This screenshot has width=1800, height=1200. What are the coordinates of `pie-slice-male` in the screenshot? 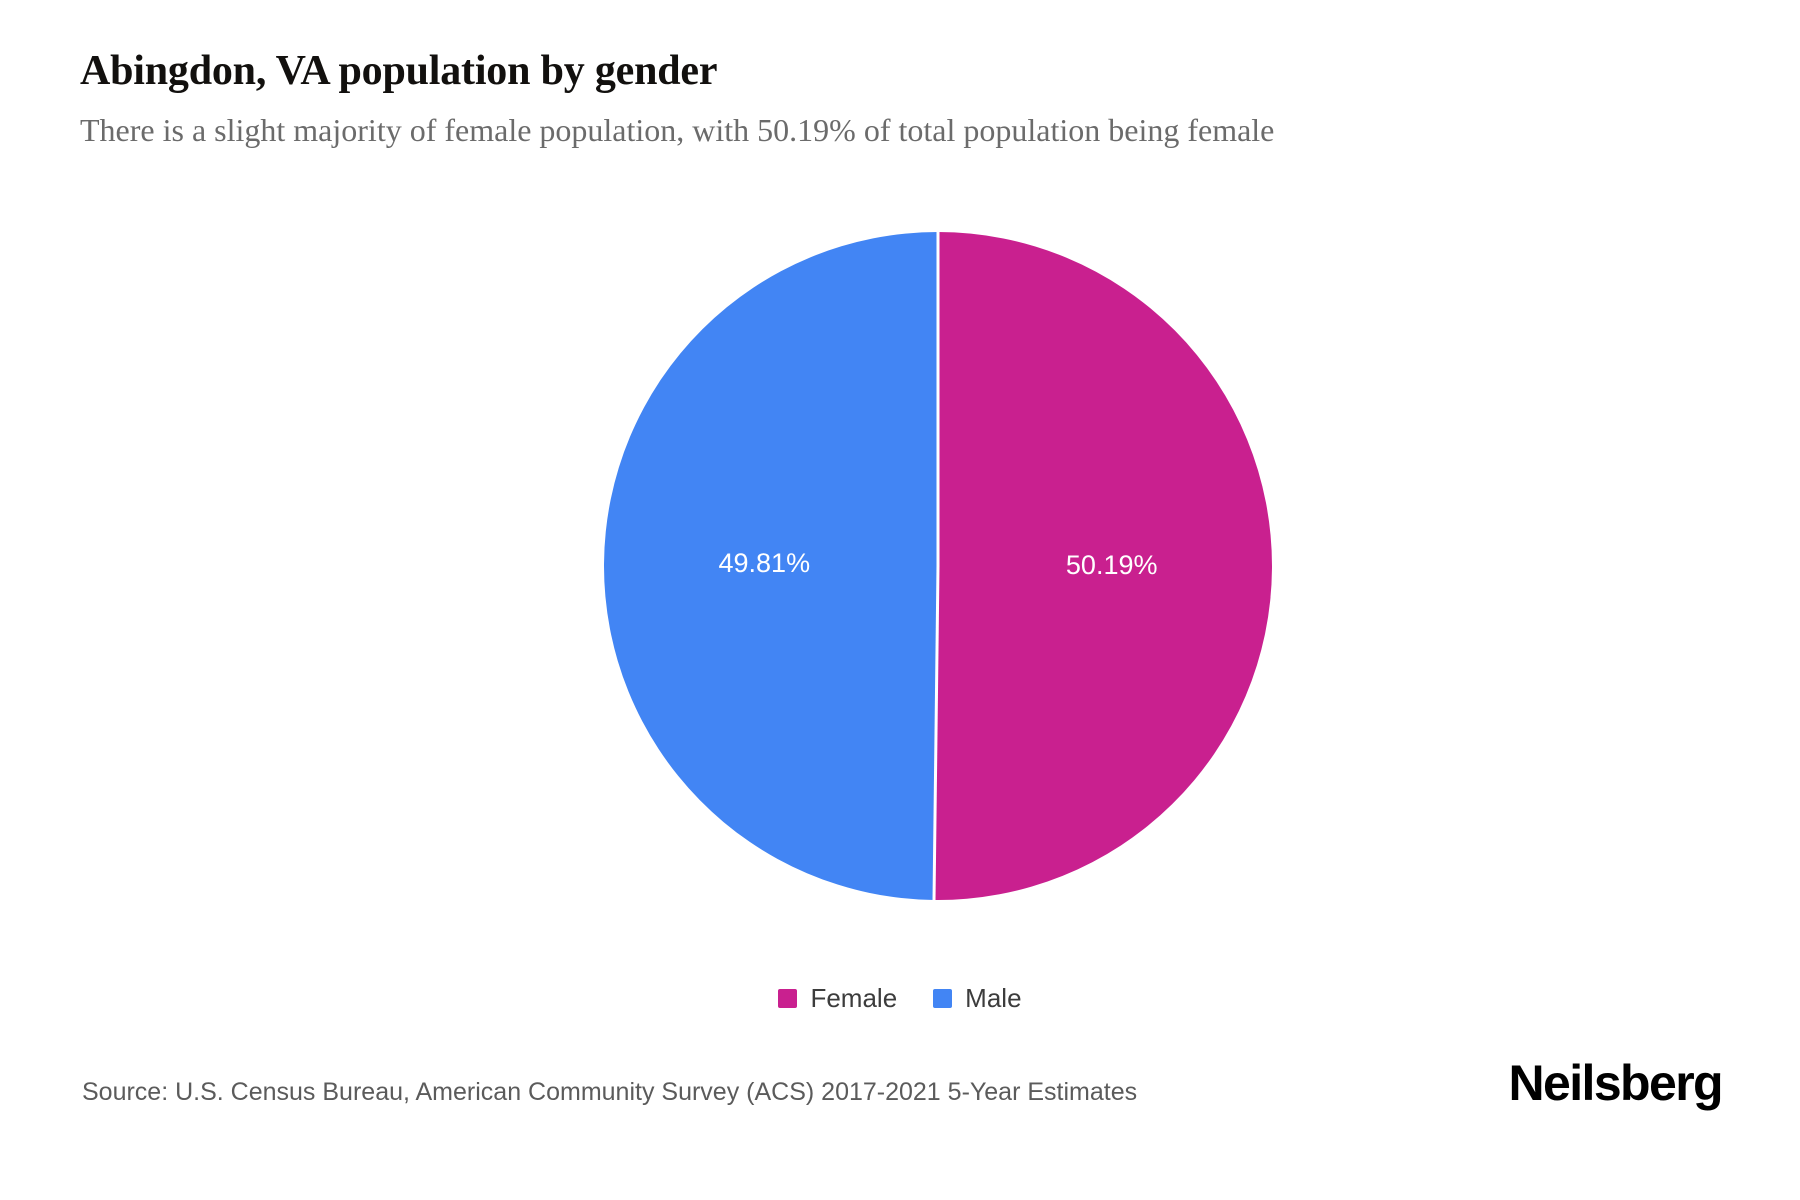 It's located at (770, 566).